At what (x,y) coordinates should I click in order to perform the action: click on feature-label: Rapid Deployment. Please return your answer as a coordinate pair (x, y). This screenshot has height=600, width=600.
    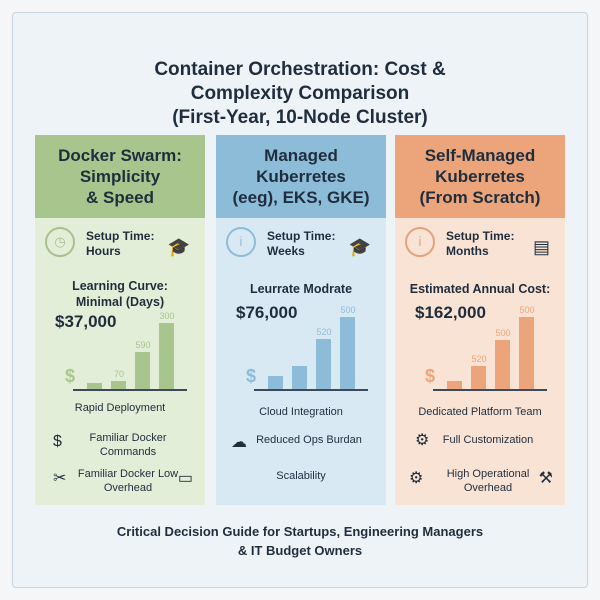
    Looking at the image, I should click on (120, 408).